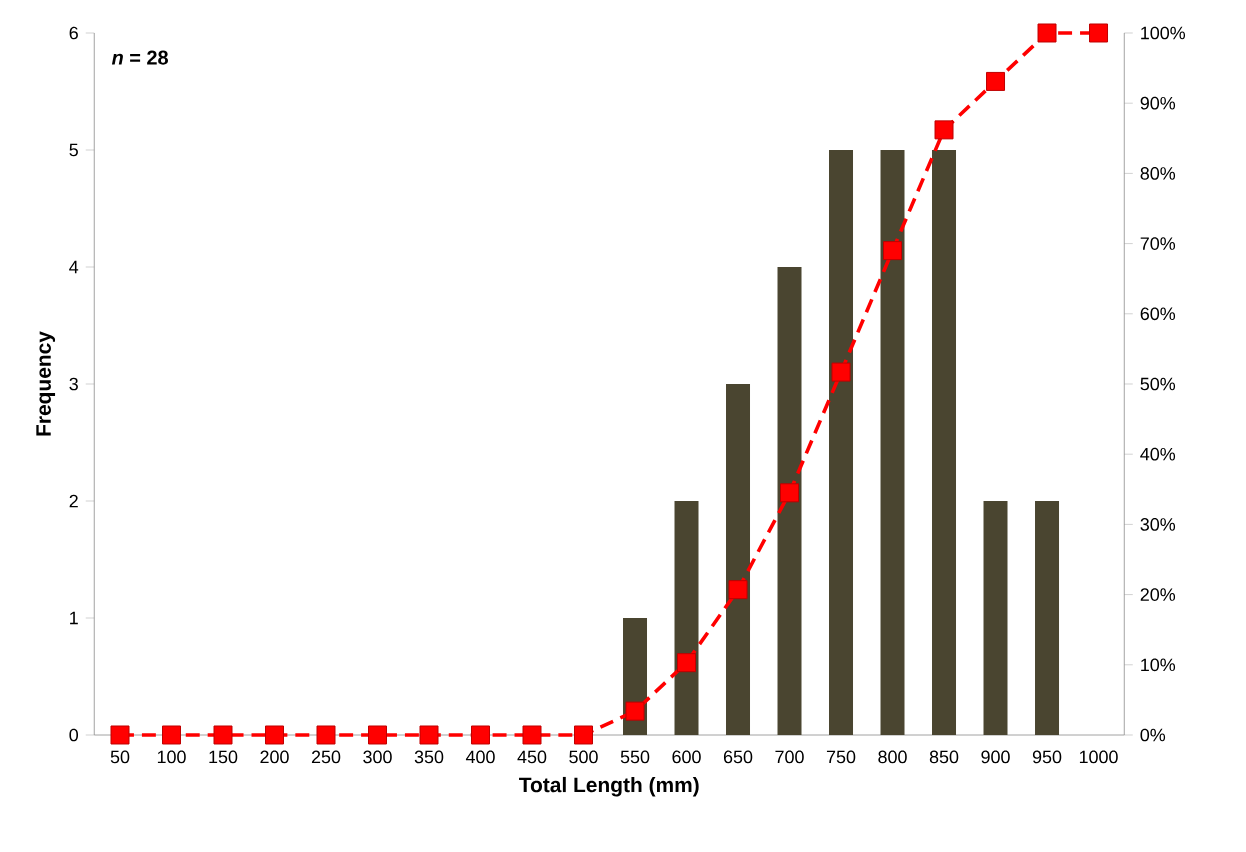  What do you see at coordinates (892, 757) in the screenshot?
I see `x-tick-label: 800` at bounding box center [892, 757].